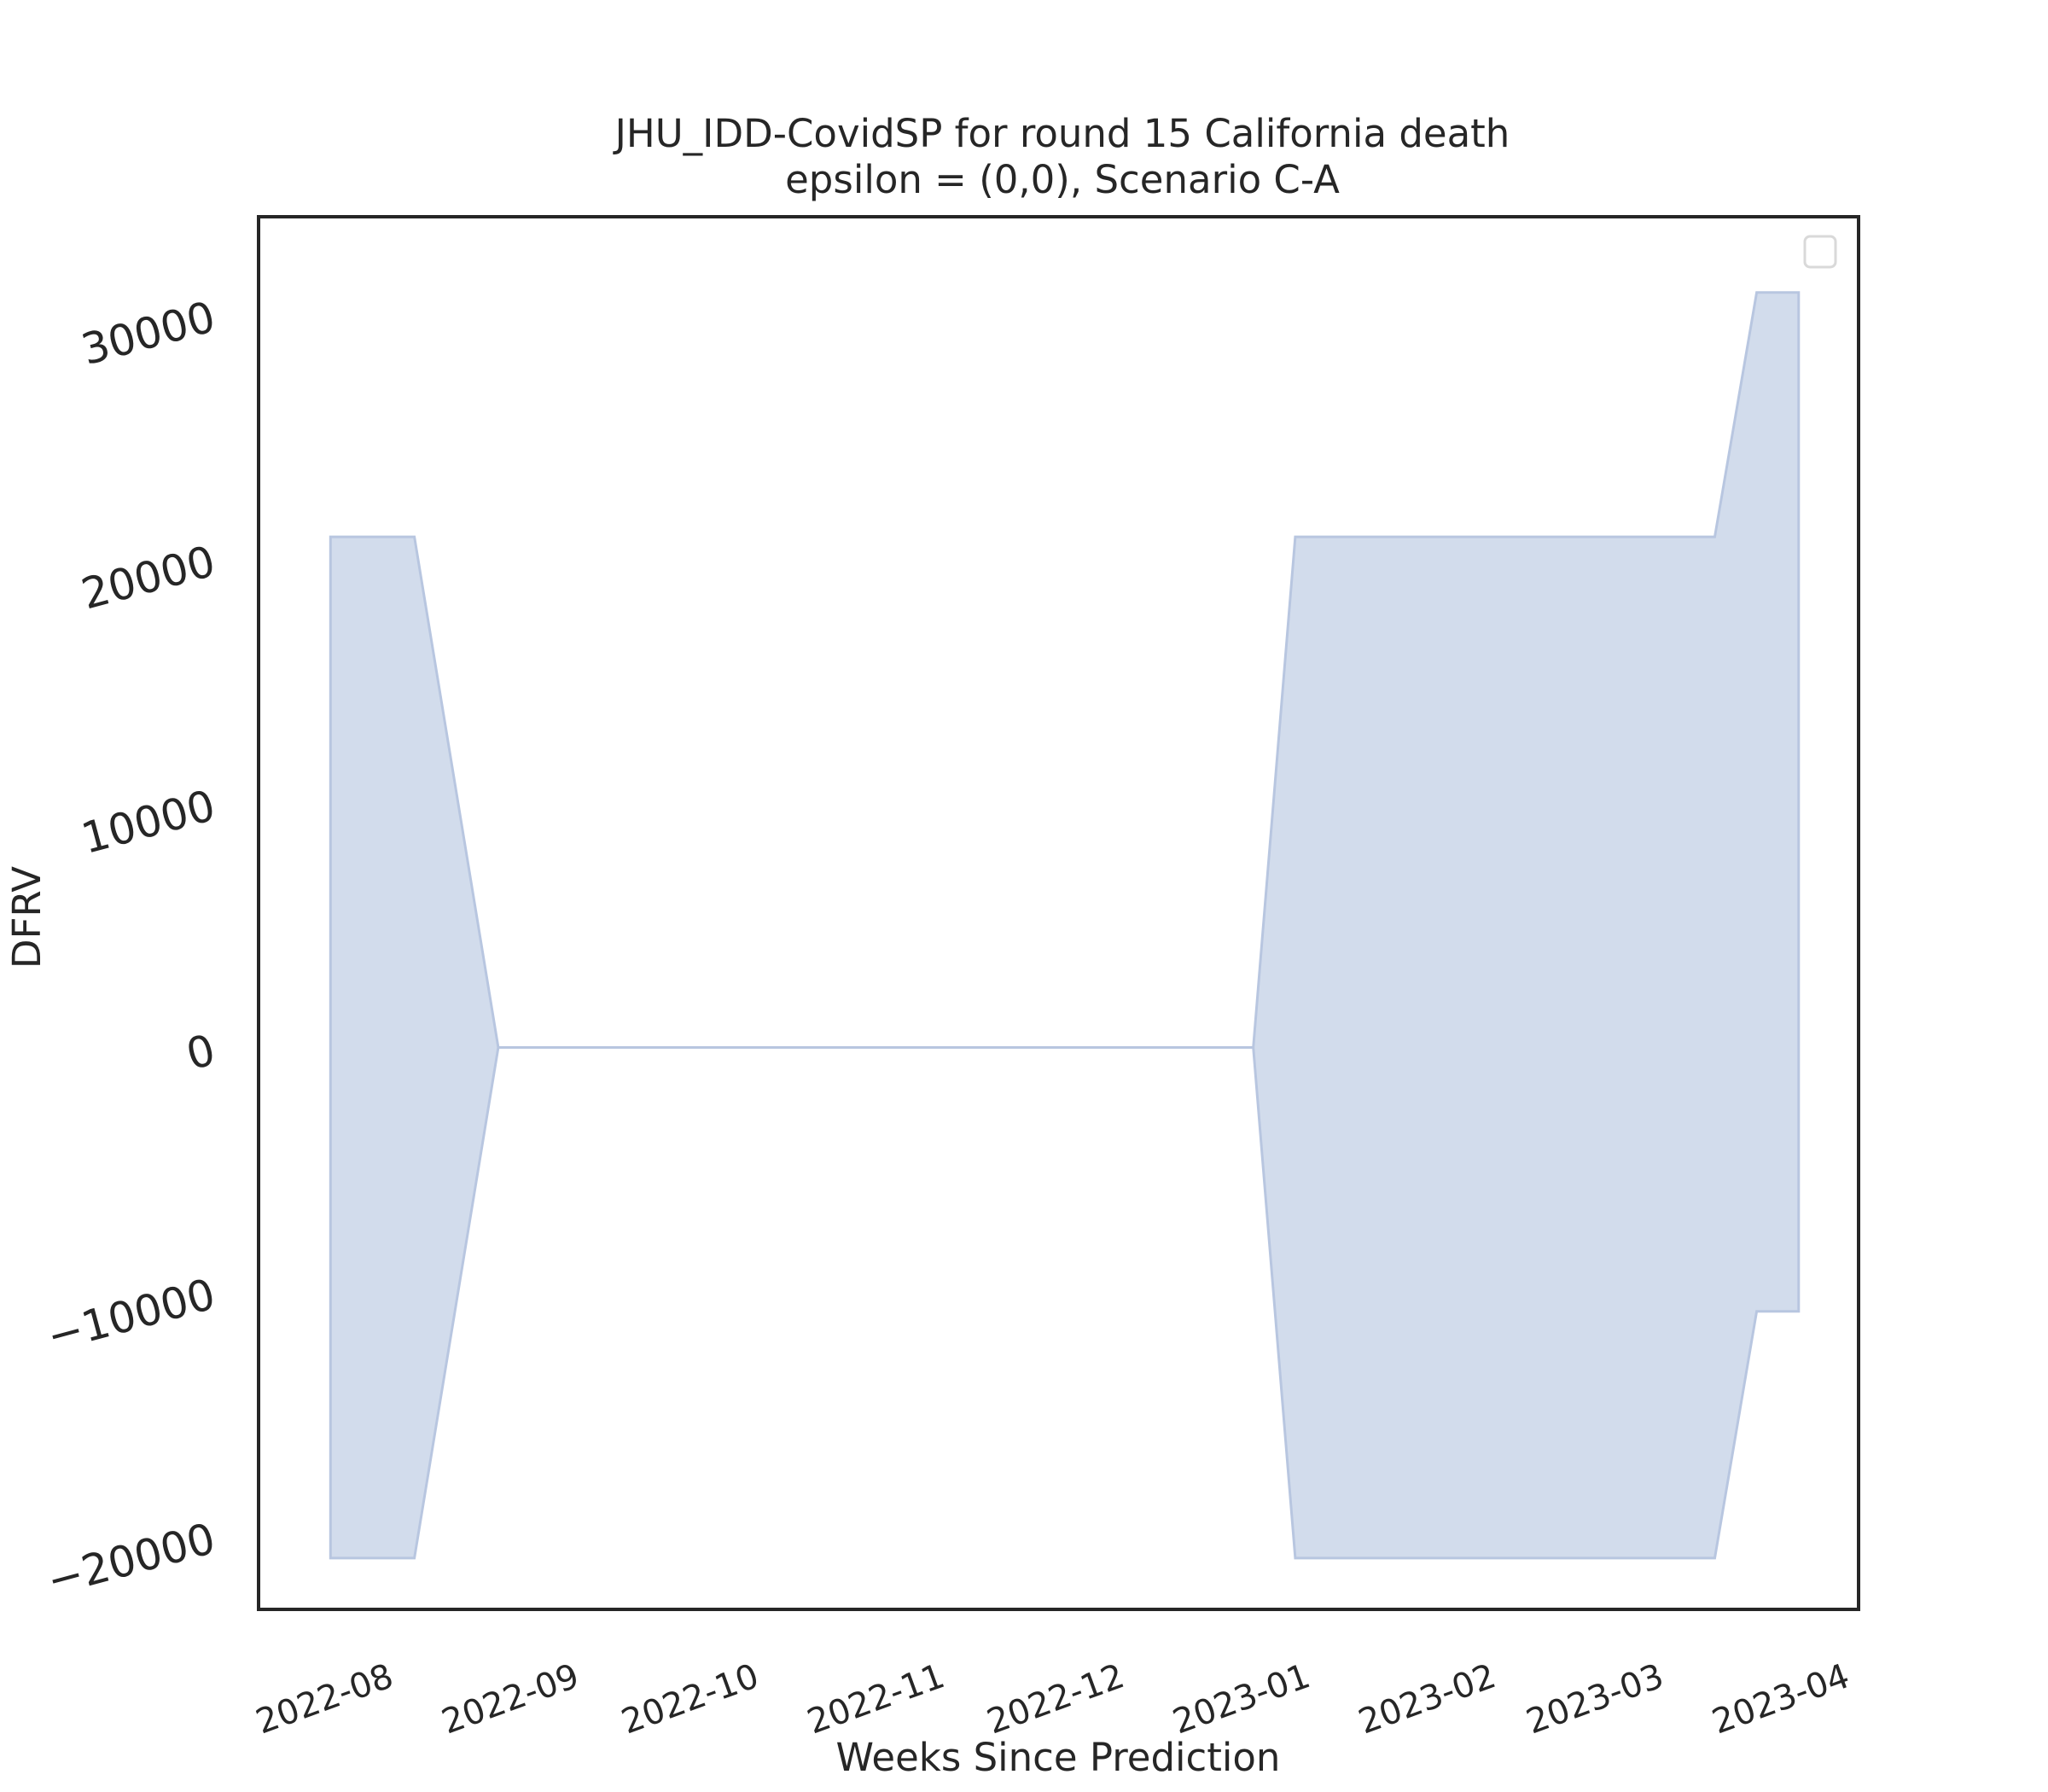 The height and width of the screenshot is (1792, 2048). What do you see at coordinates (26, 918) in the screenshot?
I see `y-axis-label: DFRV` at bounding box center [26, 918].